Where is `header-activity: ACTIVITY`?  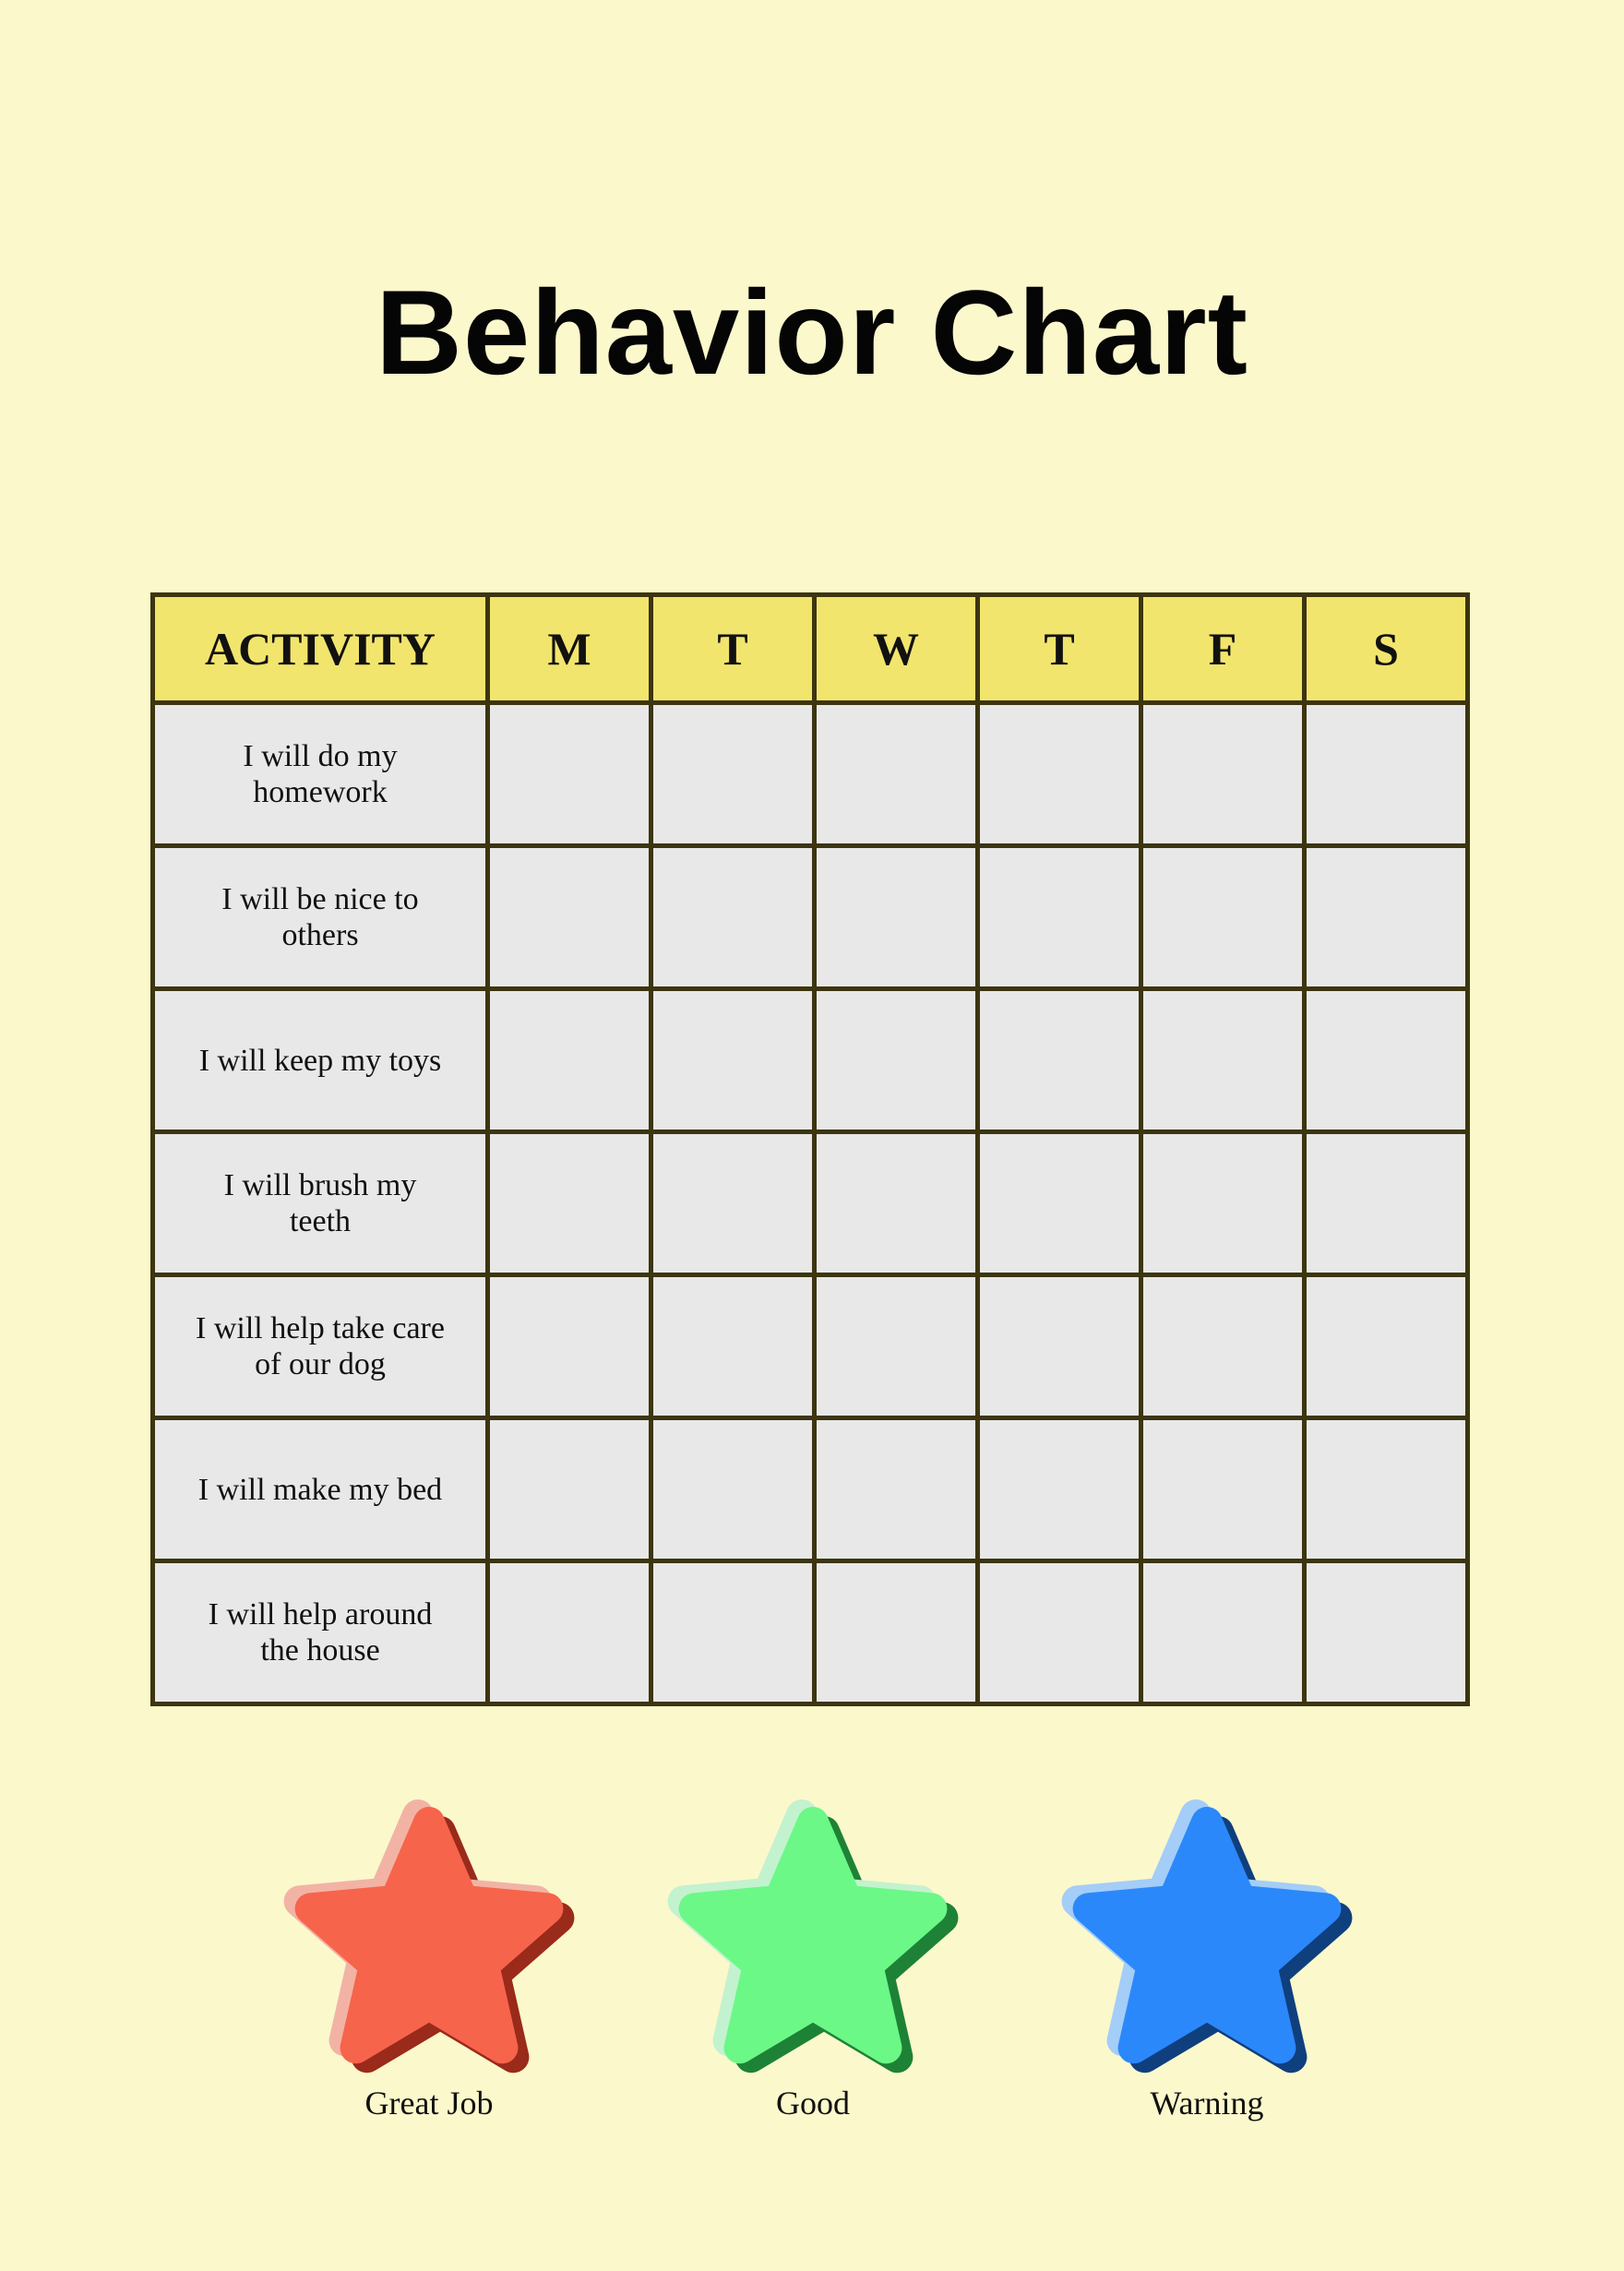
header-activity: ACTIVITY is located at coordinates (320, 648).